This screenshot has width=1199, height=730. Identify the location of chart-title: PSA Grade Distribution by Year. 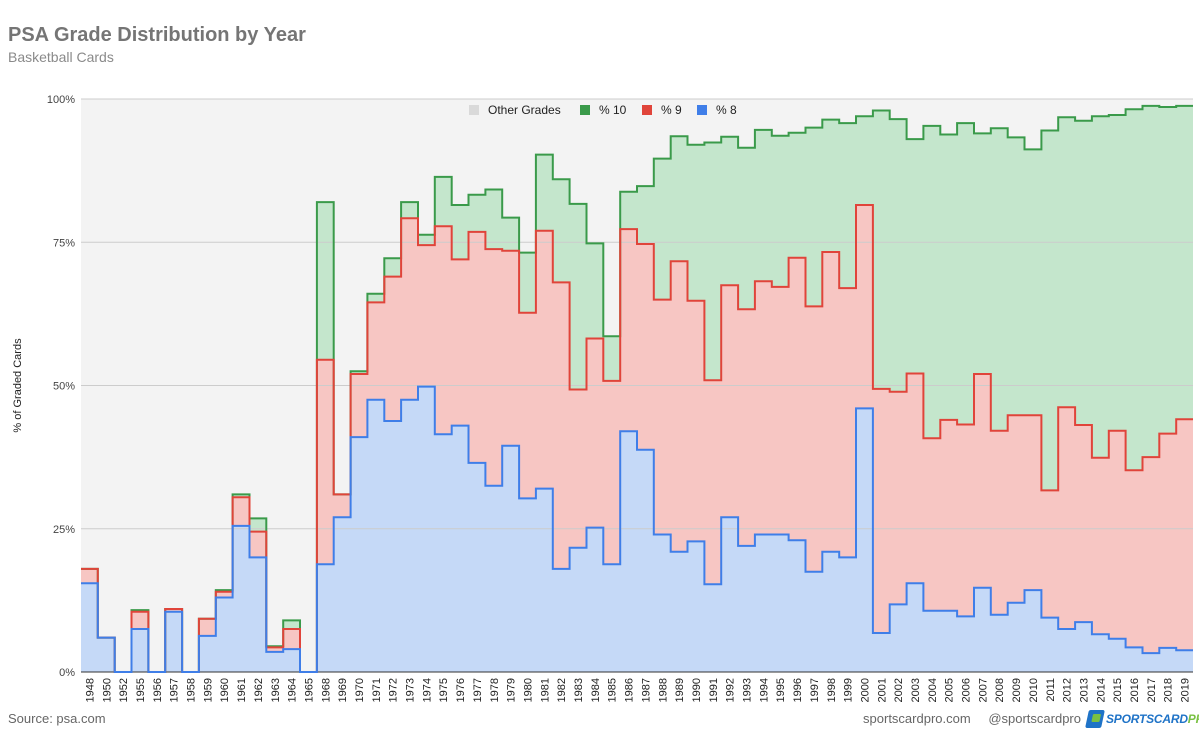
(157, 35).